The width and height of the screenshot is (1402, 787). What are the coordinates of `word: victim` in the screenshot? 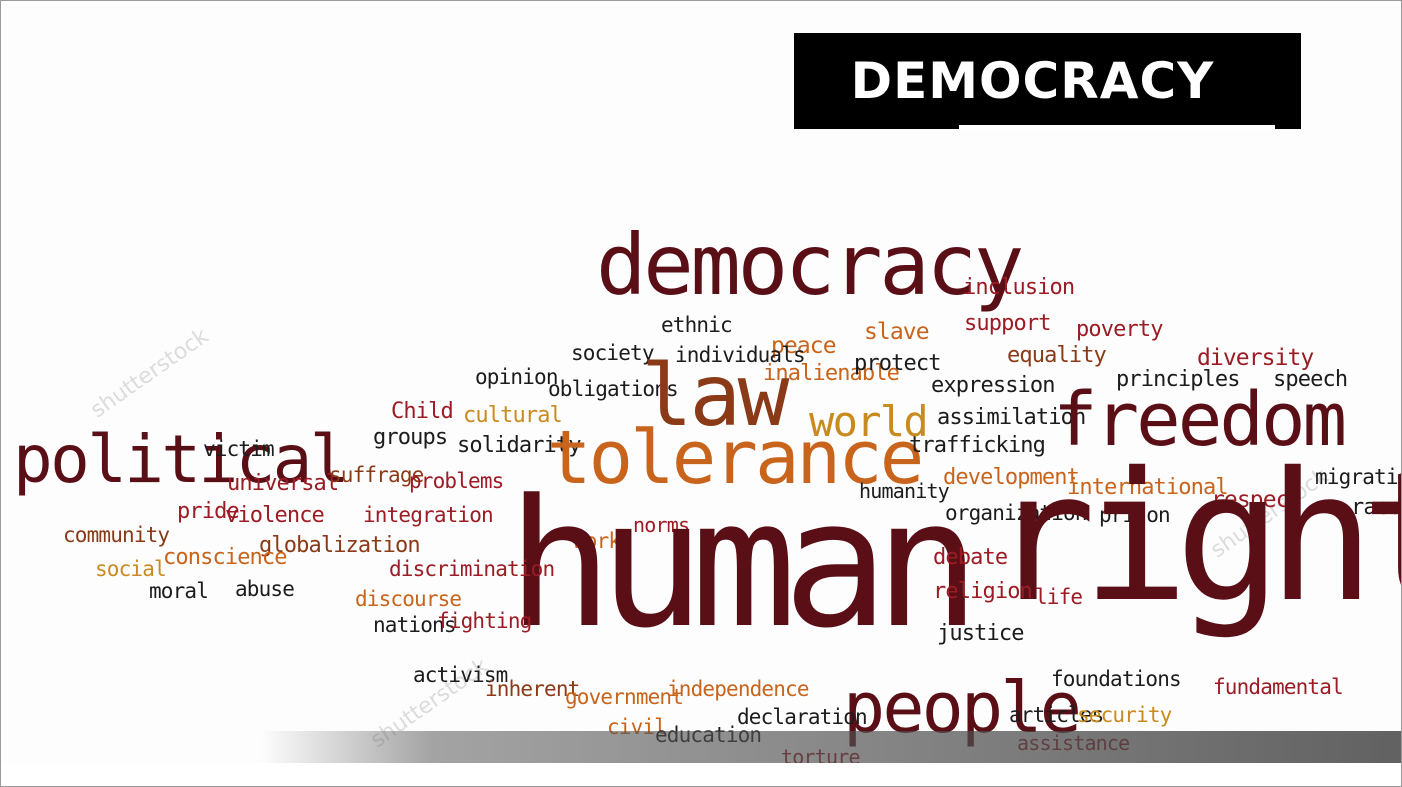 It's located at (239, 449).